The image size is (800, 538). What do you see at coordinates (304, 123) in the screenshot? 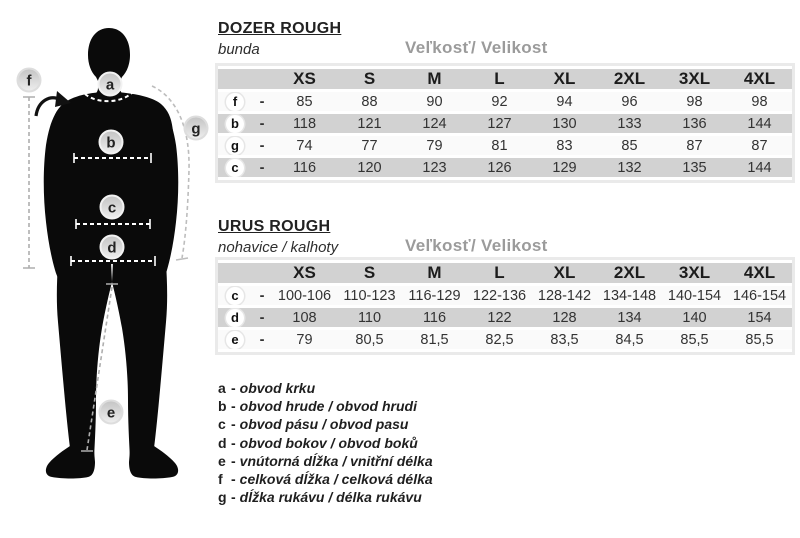
I see `measurement-value: 118` at bounding box center [304, 123].